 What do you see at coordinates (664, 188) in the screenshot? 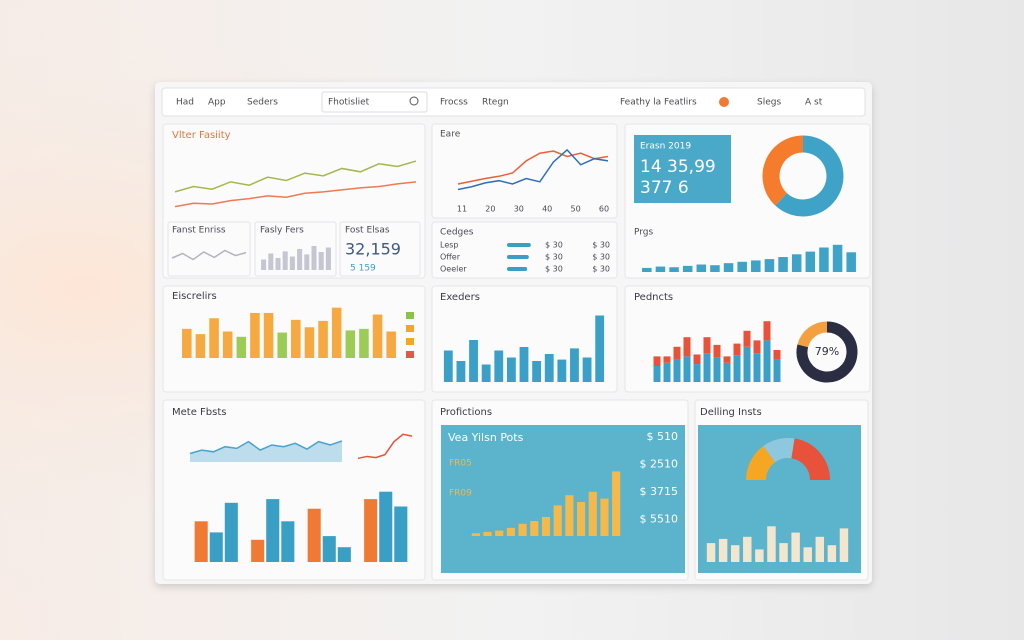
I see `kpi-sub: 377 6` at bounding box center [664, 188].